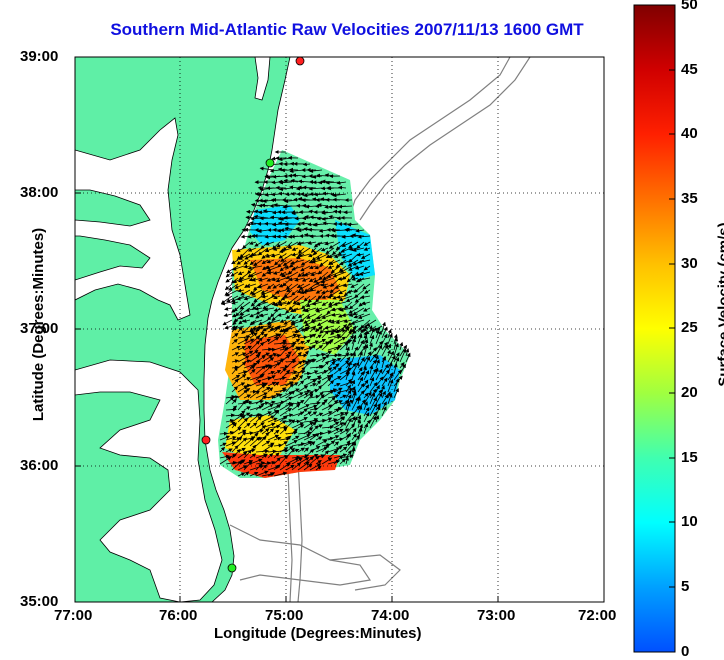 The image size is (724, 660). Describe the element at coordinates (654, 328) in the screenshot. I see `colorbar` at that location.